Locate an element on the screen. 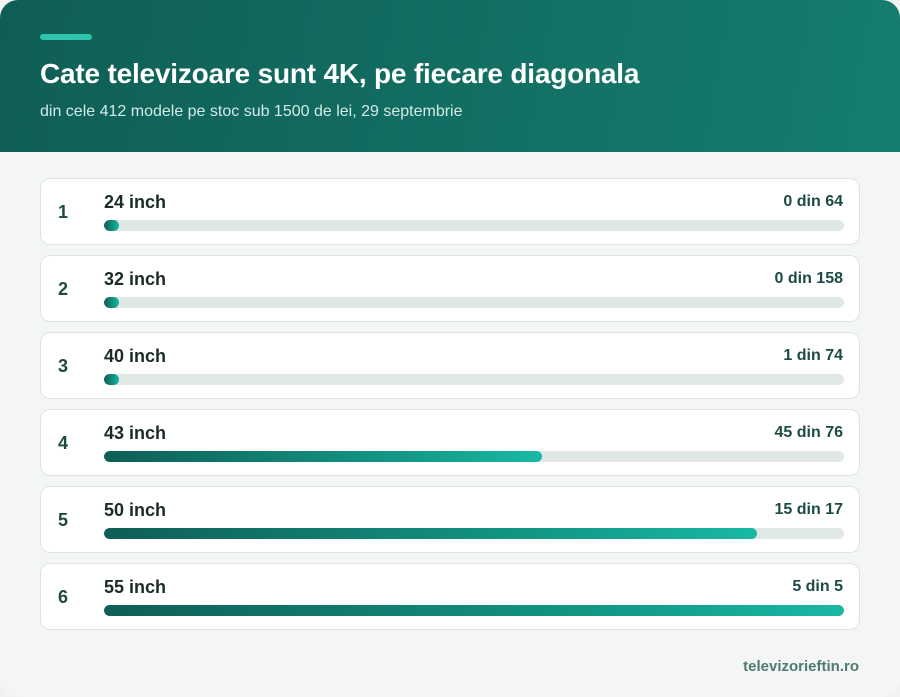  category-label: 50 inch is located at coordinates (135, 510).